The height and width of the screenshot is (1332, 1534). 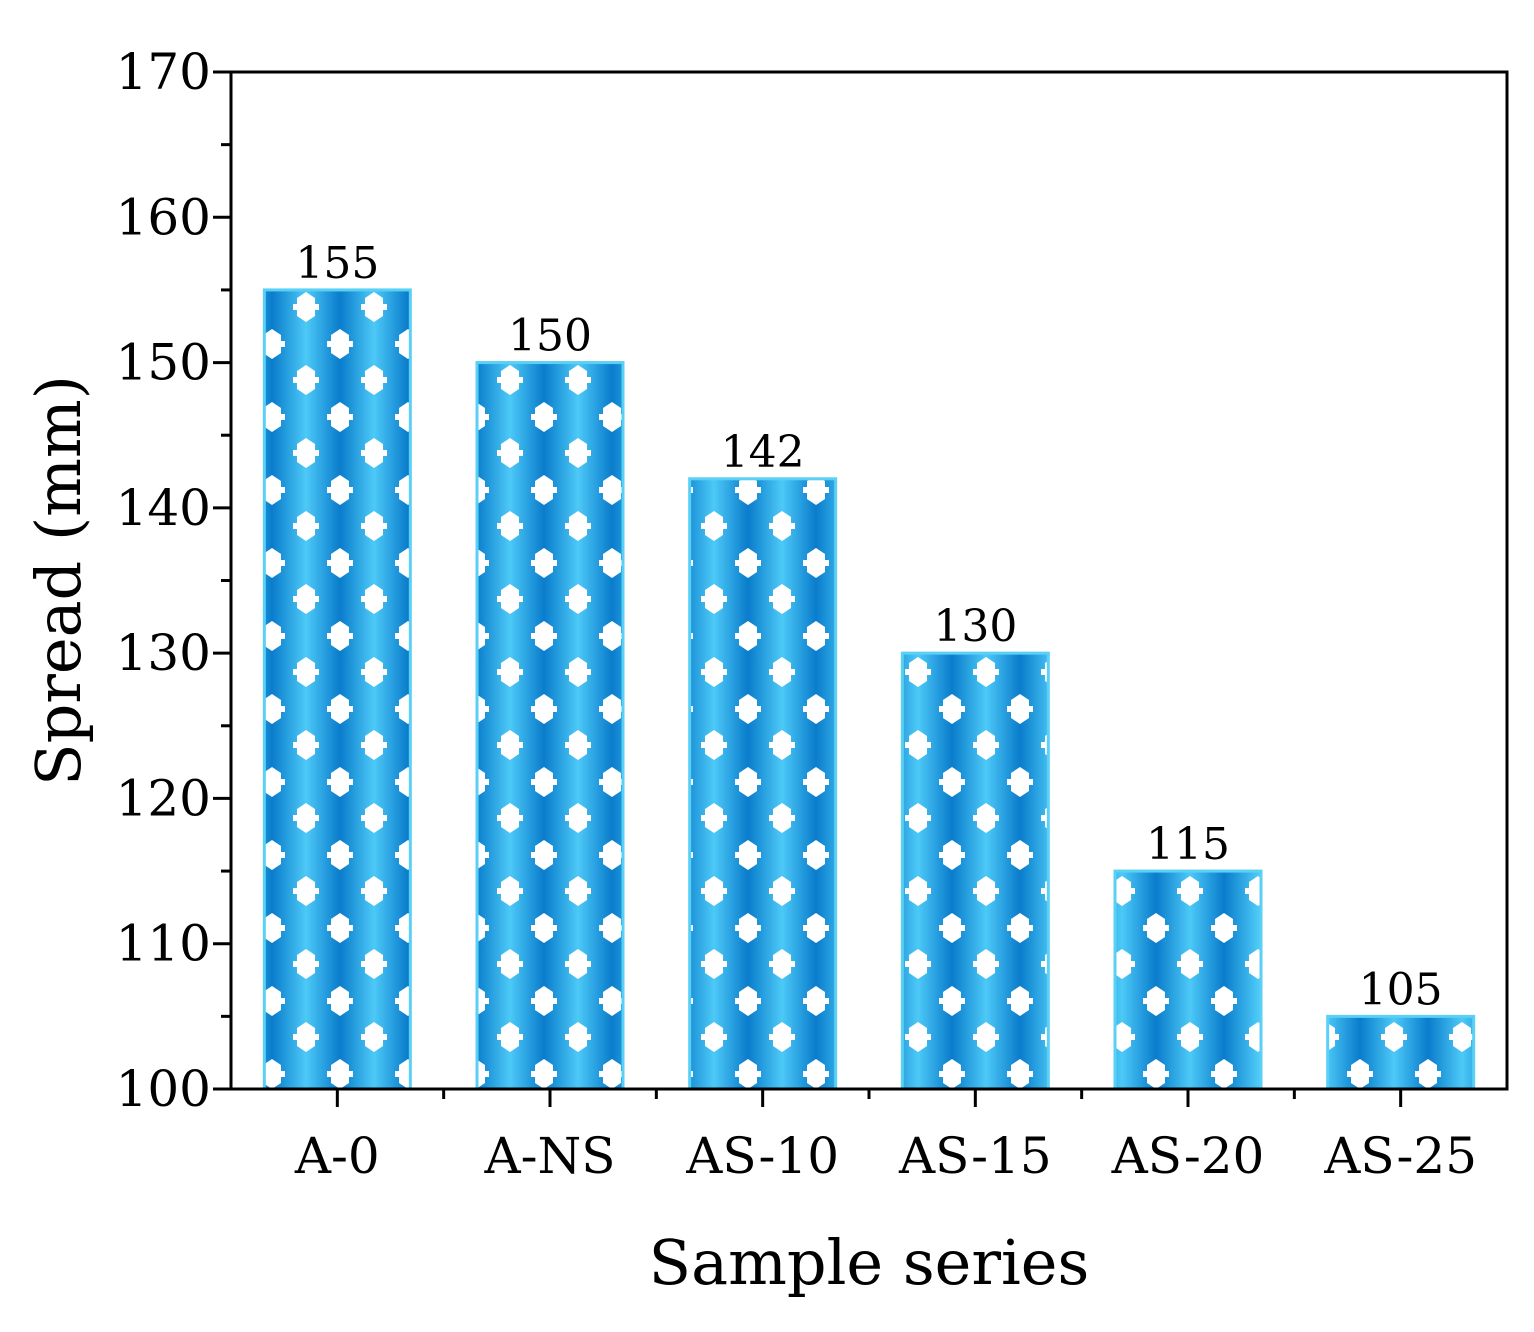 I want to click on x-tick-label: AS-10, so click(x=762, y=1156).